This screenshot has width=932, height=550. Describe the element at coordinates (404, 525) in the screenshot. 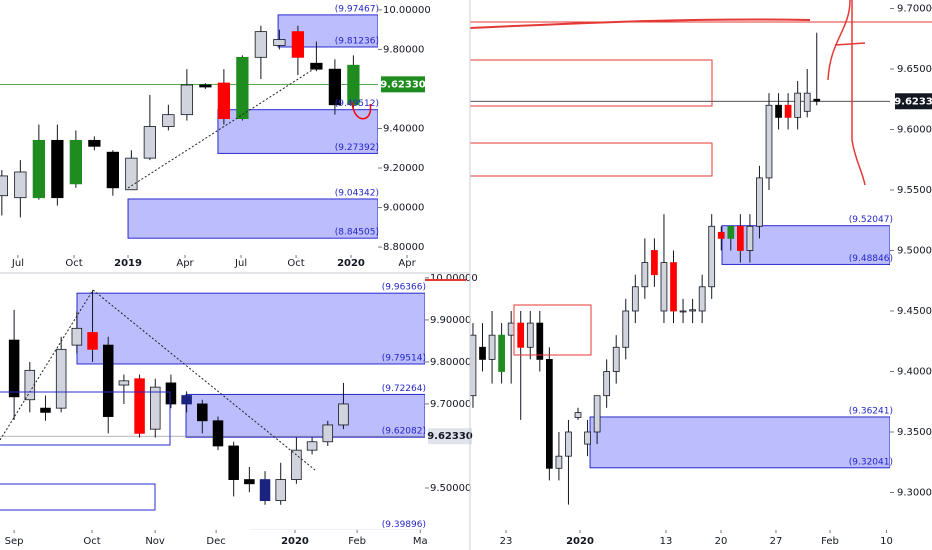

I see `zone-label: (9.39896)` at that location.